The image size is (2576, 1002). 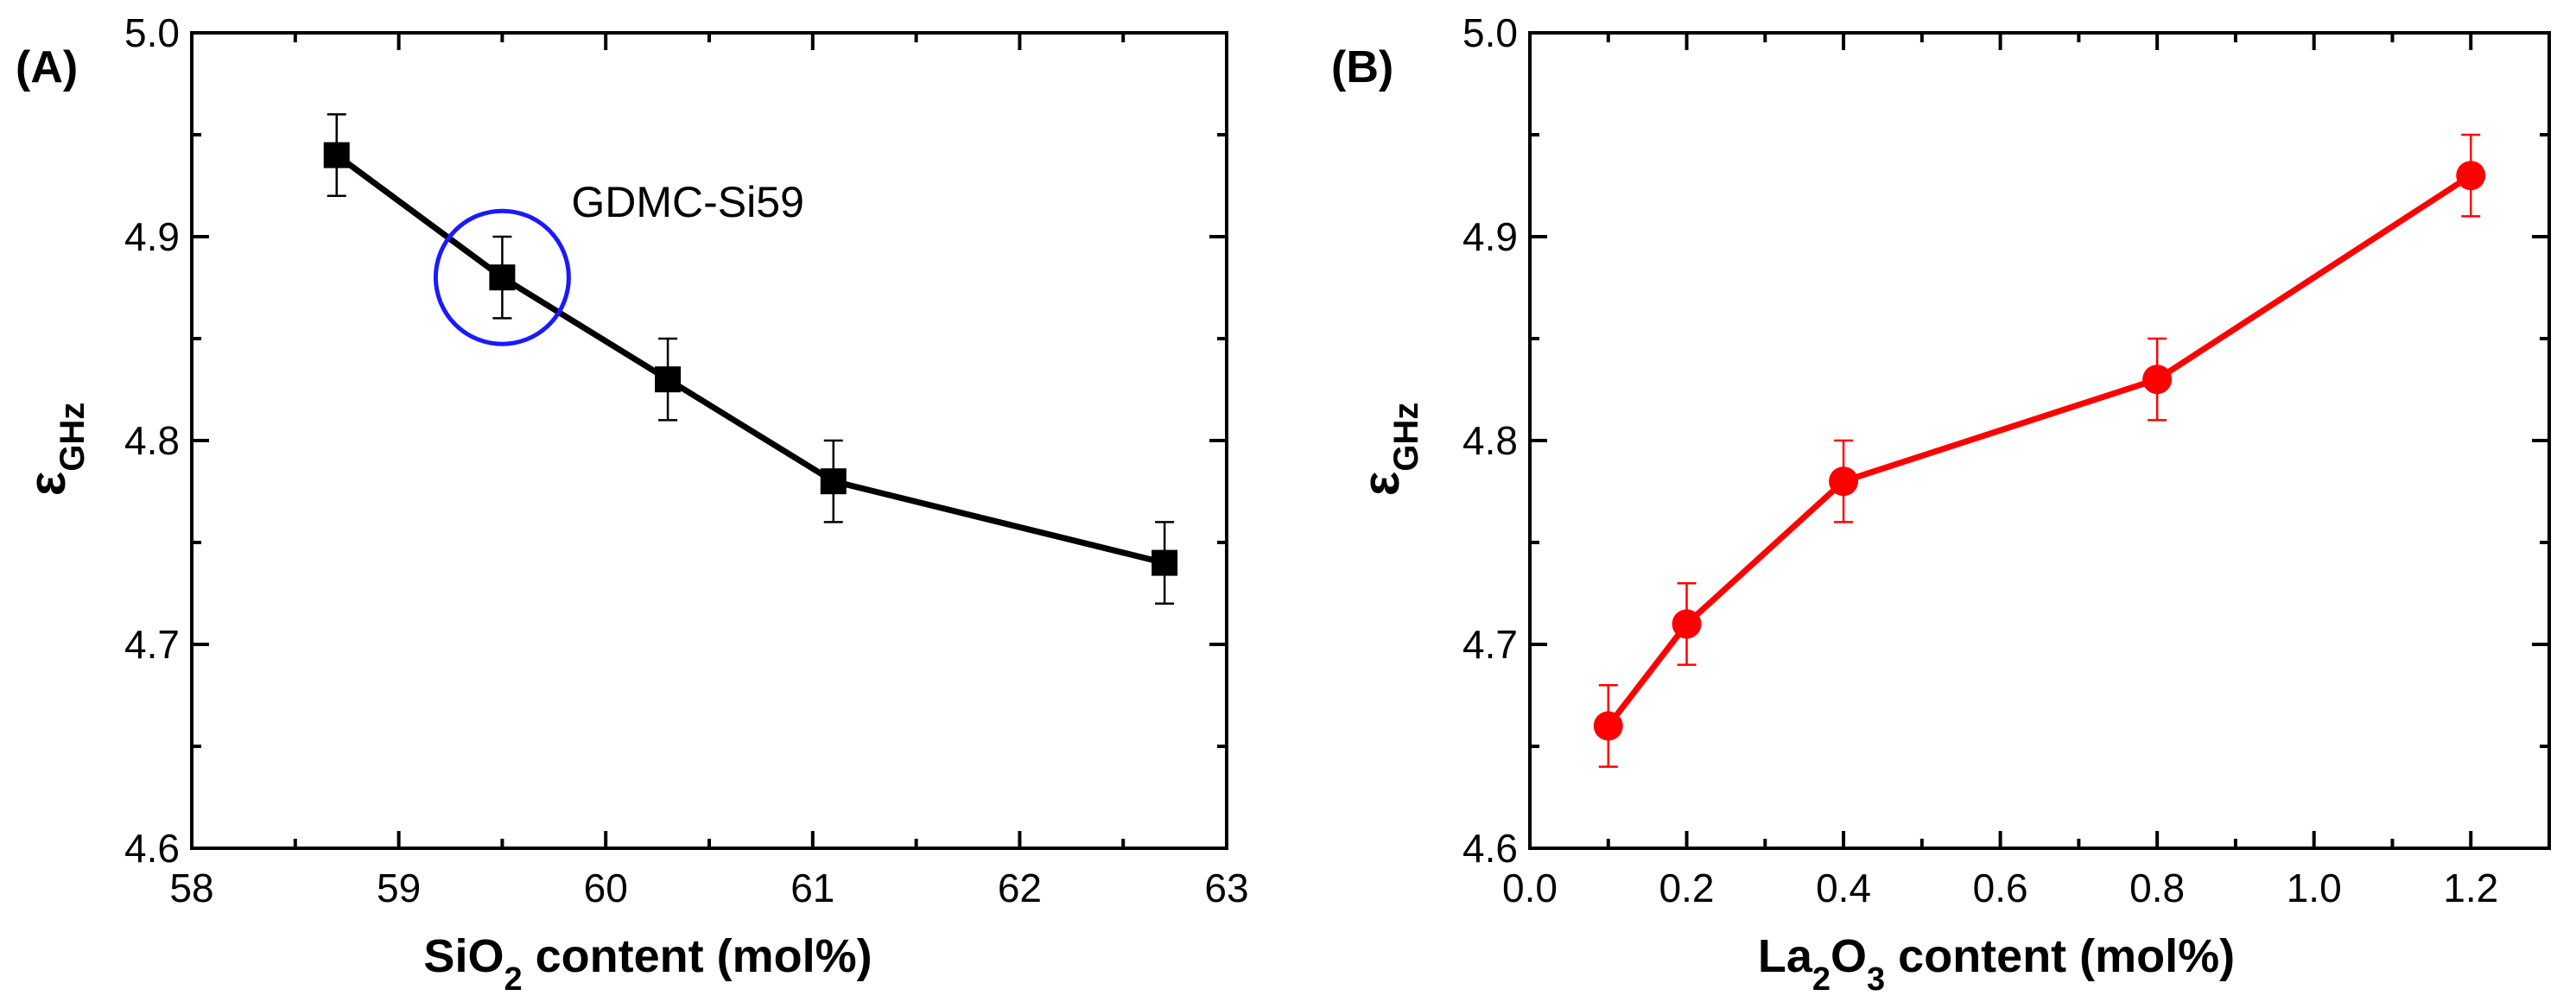 I want to click on panel-label-a: (A), so click(x=47, y=67).